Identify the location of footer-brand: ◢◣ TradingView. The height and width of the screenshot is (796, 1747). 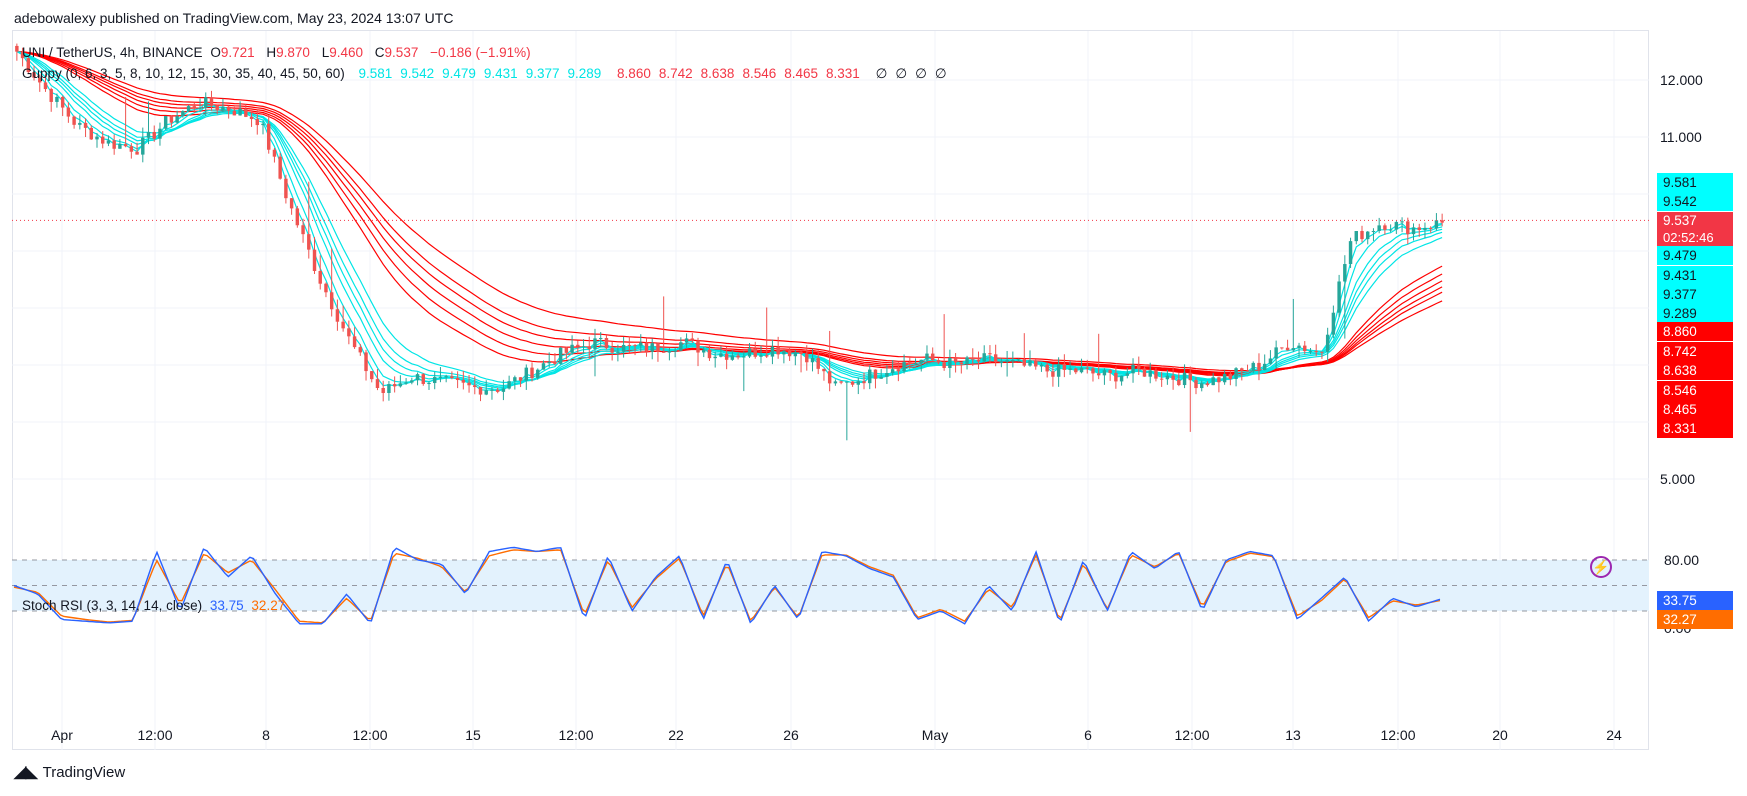
(69, 772).